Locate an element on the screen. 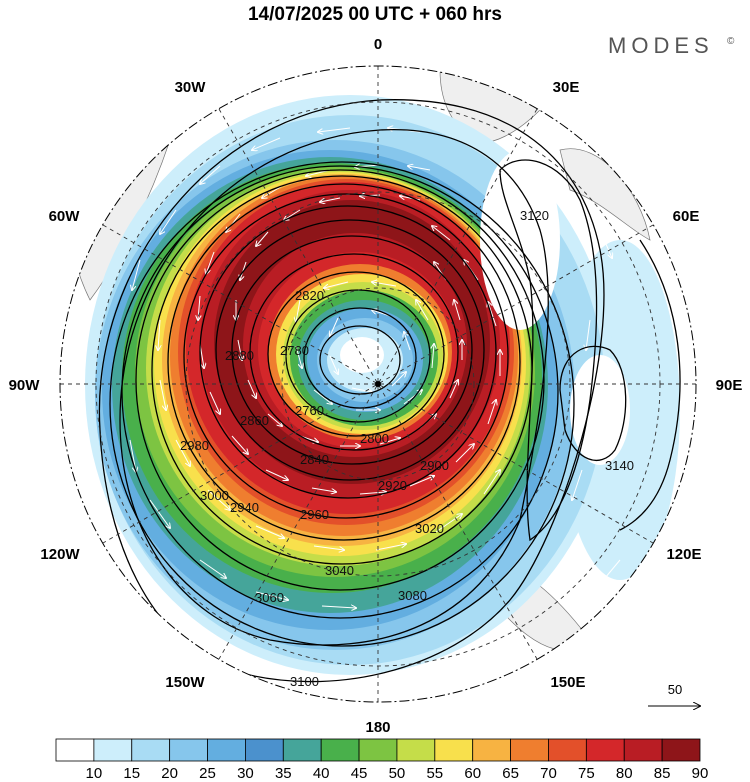 Image resolution: width=750 pixels, height=782 pixels. colorbar-tick-label: 70 is located at coordinates (548, 773).